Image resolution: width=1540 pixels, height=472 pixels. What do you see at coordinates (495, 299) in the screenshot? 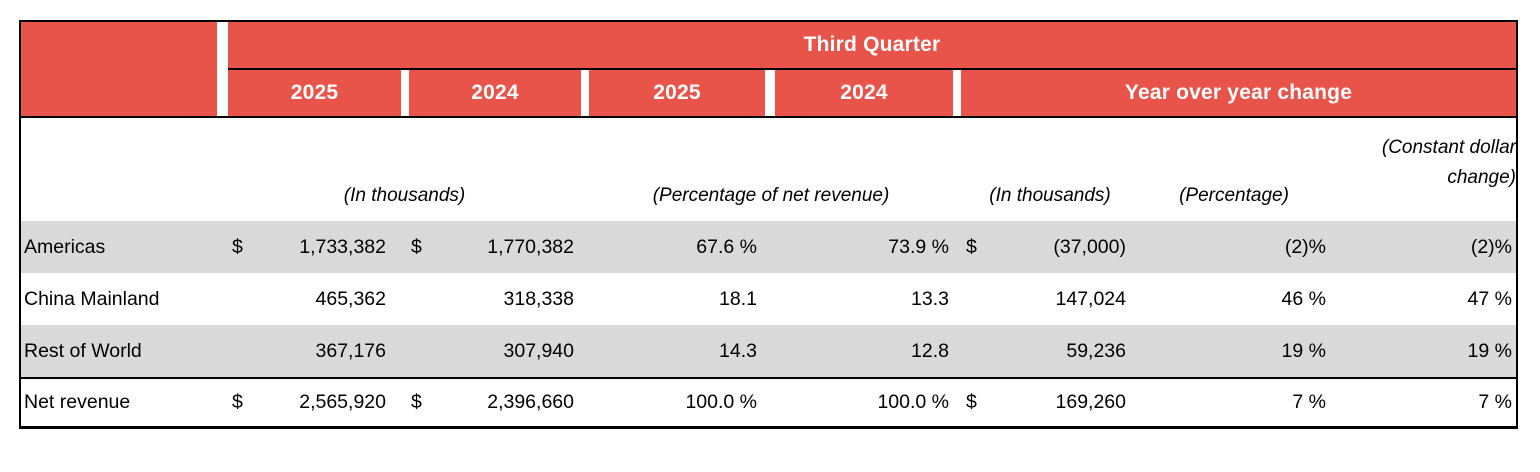
I see `cell-2024-thousands: 318,338` at bounding box center [495, 299].